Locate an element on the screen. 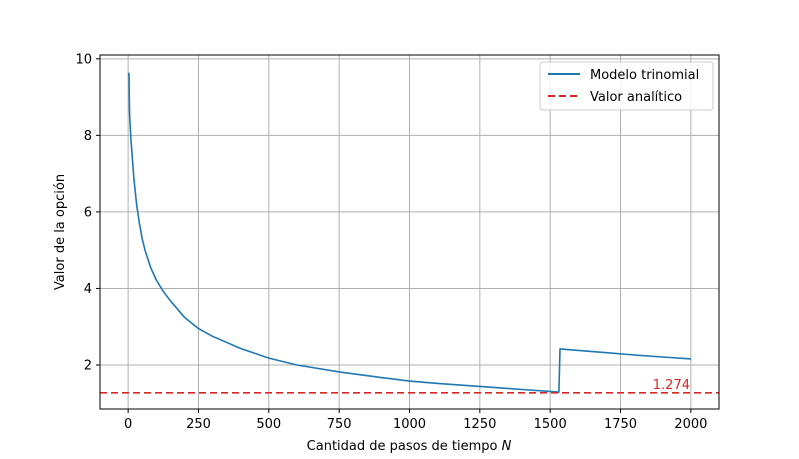 The height and width of the screenshot is (459, 799). y-axis-ticks: 2 4 6 8 10 is located at coordinates (87, 212).